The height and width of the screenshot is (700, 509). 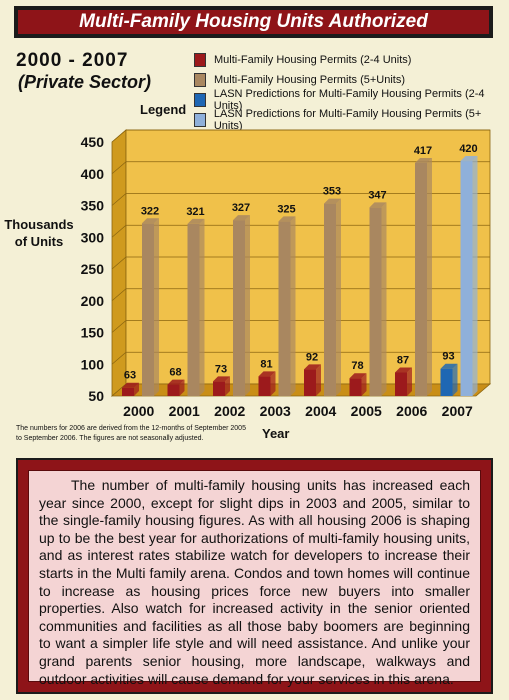 What do you see at coordinates (200, 120) in the screenshot?
I see `legend-swatch-predictions-5plus` at bounding box center [200, 120].